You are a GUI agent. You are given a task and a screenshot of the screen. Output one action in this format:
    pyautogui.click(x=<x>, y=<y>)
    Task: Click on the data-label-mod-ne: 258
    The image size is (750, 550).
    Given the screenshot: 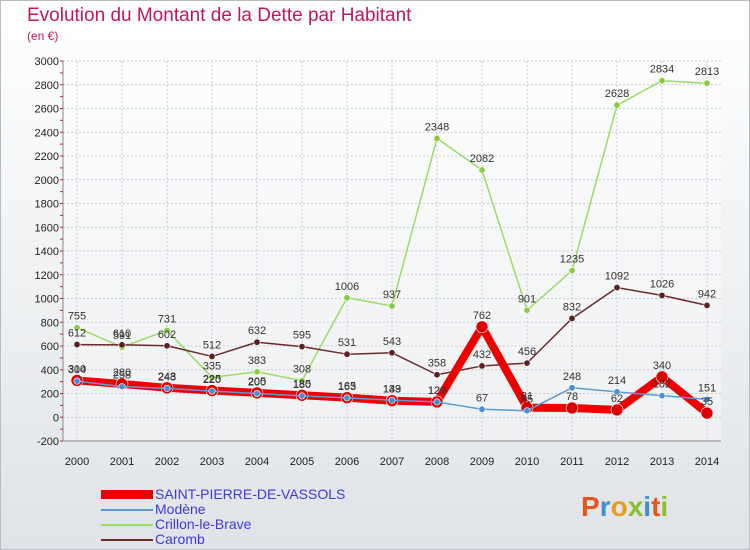 What is the action you would take?
    pyautogui.click(x=122, y=376)
    